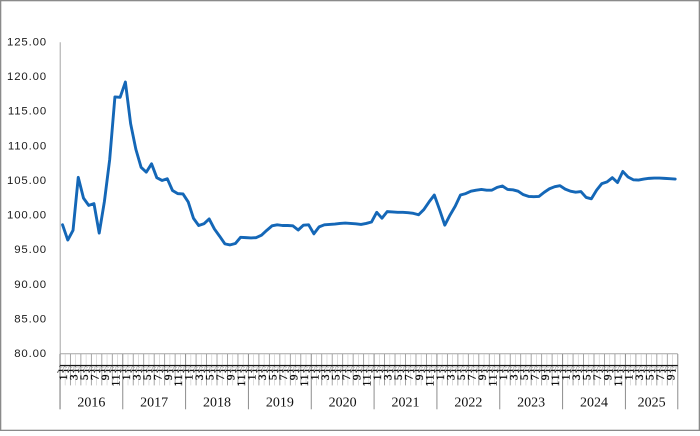 This screenshot has width=700, height=436. I want to click on svg-text: 110.00, so click(27, 146).